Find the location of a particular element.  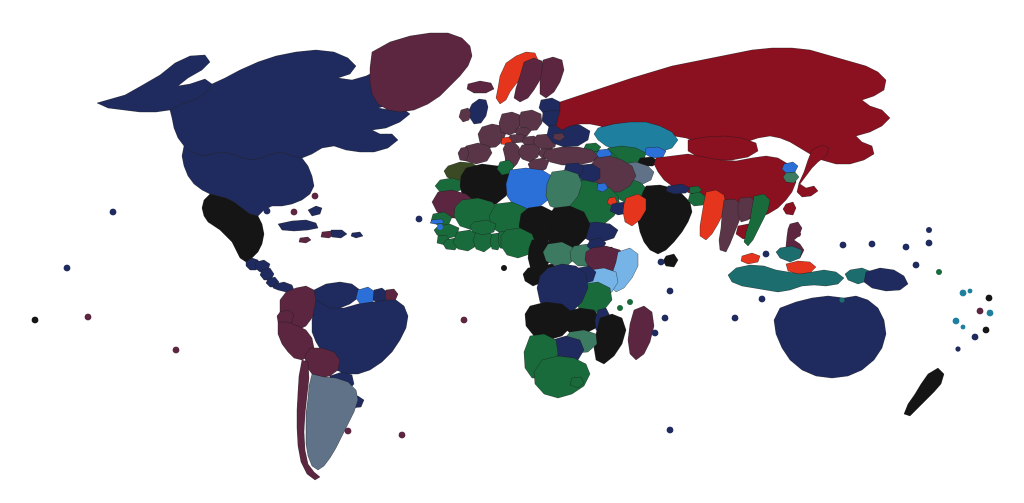

country-ivory-coast is located at coordinates (466, 240).